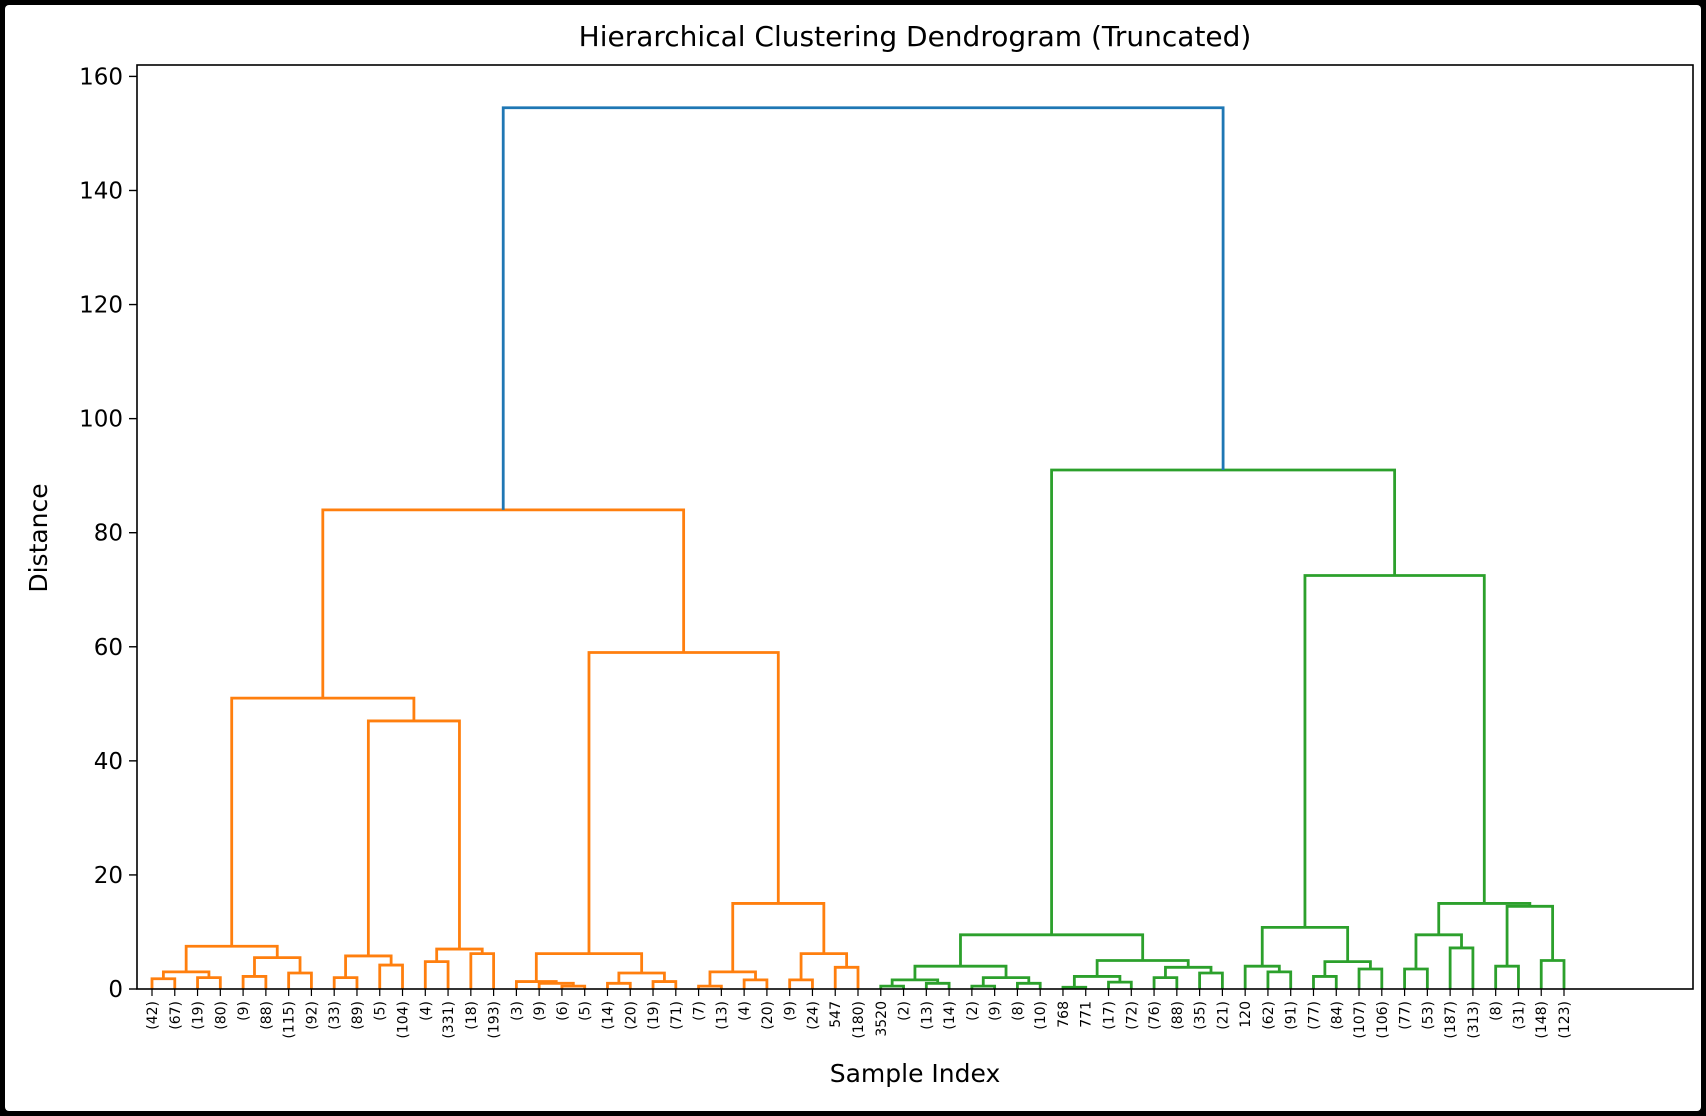  What do you see at coordinates (1428, 1015) in the screenshot?
I see `leaf-label: (53)` at bounding box center [1428, 1015].